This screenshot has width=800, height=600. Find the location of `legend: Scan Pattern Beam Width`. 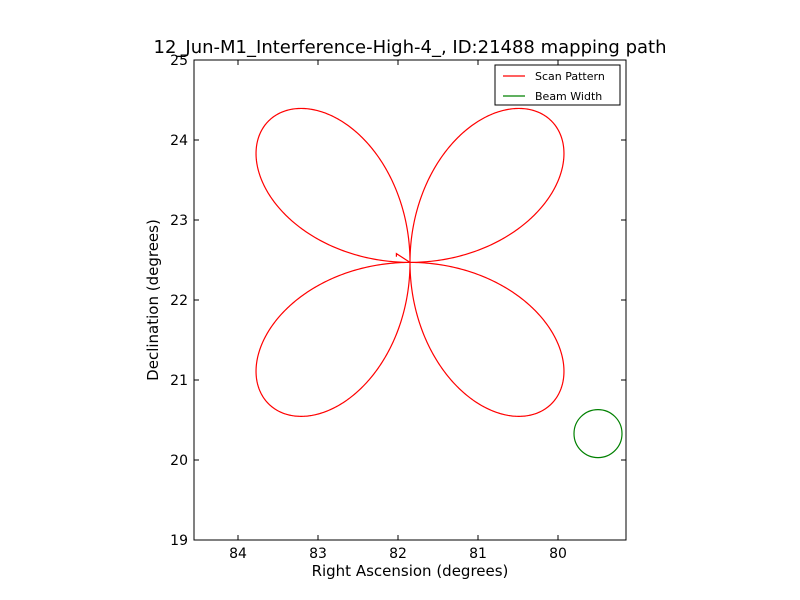

legend: Scan Pattern Beam Width is located at coordinates (557, 85).